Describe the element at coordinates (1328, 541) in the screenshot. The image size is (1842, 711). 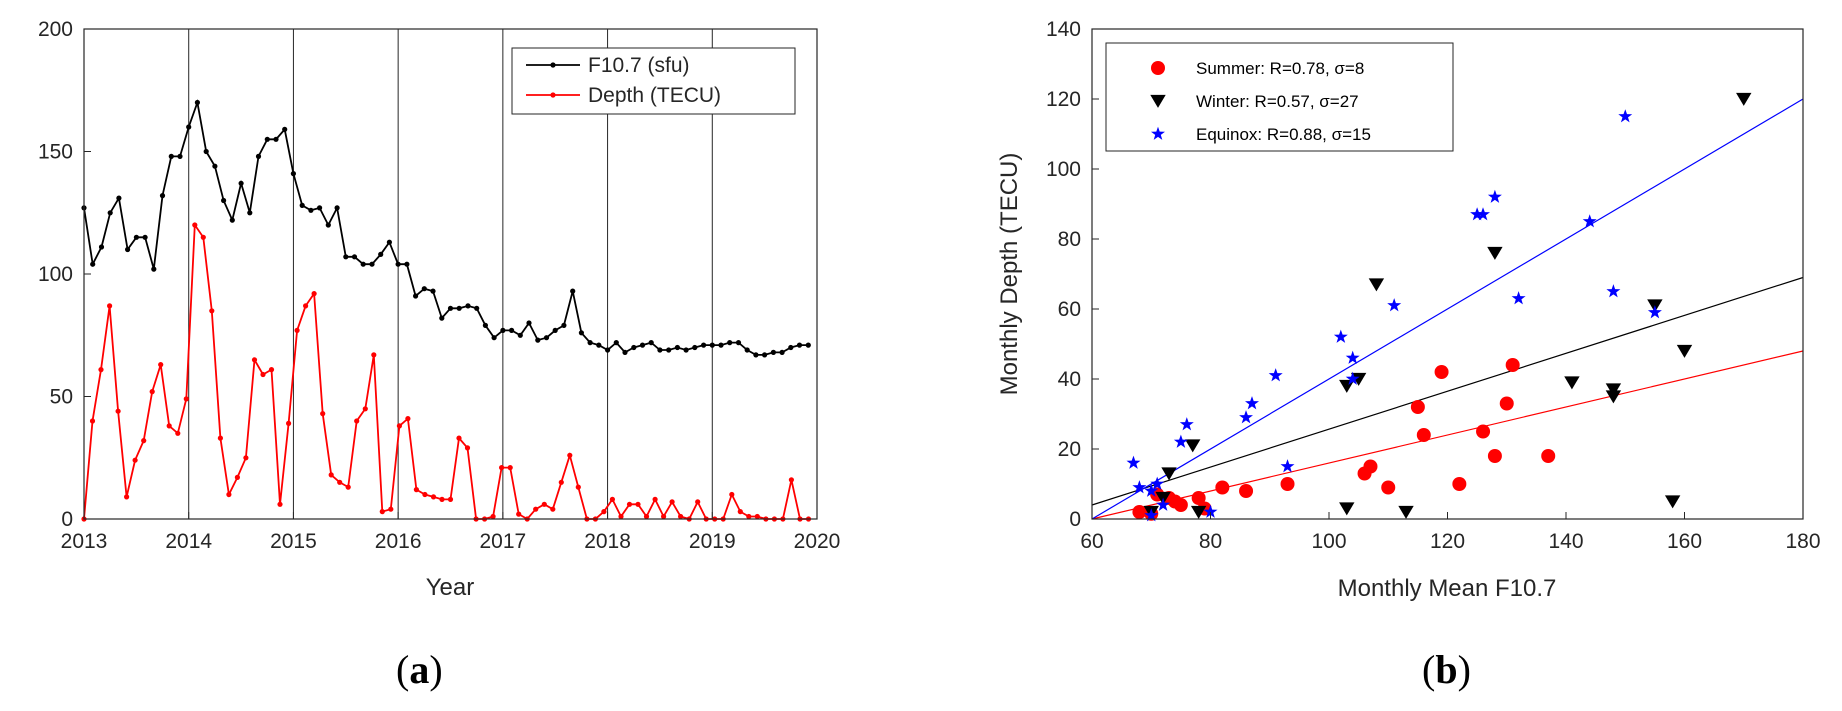
I see `panel-b-xtick-label: 100` at that location.